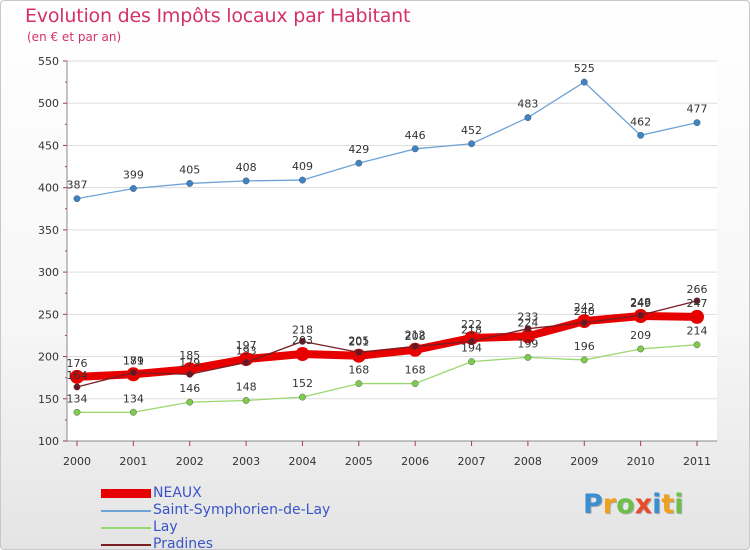  I want to click on data-label: 179, so click(133, 360).